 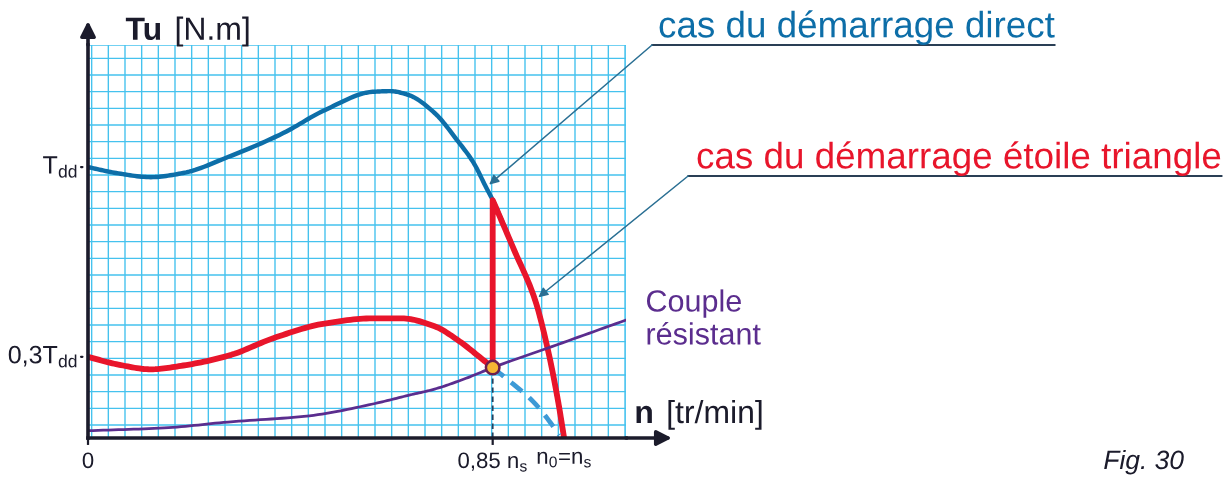 I want to click on text: cas du démarrage direct, so click(x=857, y=27).